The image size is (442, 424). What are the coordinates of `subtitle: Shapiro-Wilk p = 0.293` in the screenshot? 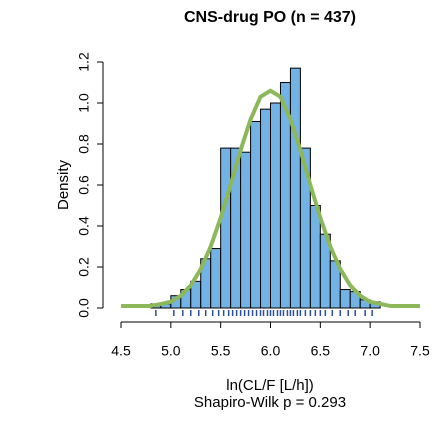 It's located at (270, 402).